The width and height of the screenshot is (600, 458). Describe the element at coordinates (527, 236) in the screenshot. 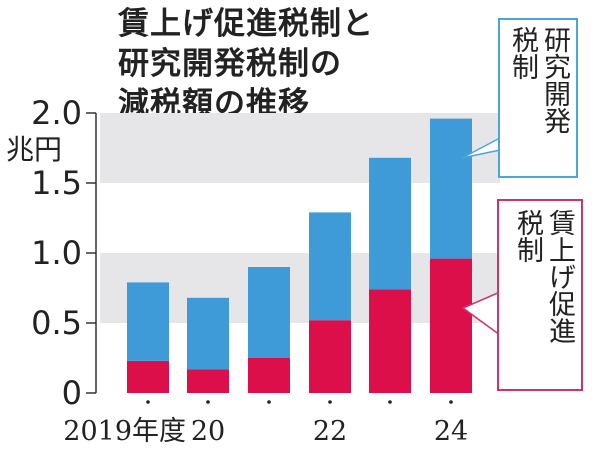

I see `legend-wage-line-2: 税制` at that location.